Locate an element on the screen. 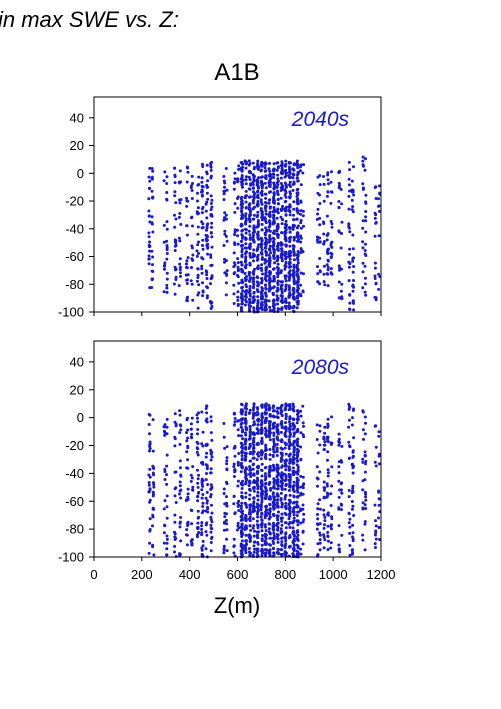 The image size is (501, 709). y-tick-label: -60 is located at coordinates (74, 501).